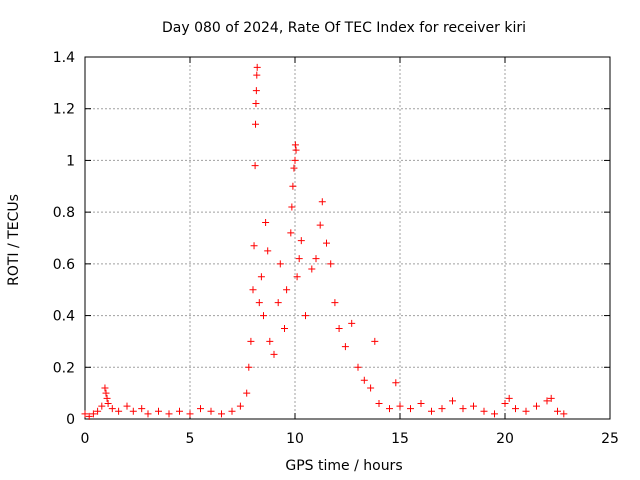 The width and height of the screenshot is (640, 480). What do you see at coordinates (295, 439) in the screenshot?
I see `x-tick-label: 10` at bounding box center [295, 439].